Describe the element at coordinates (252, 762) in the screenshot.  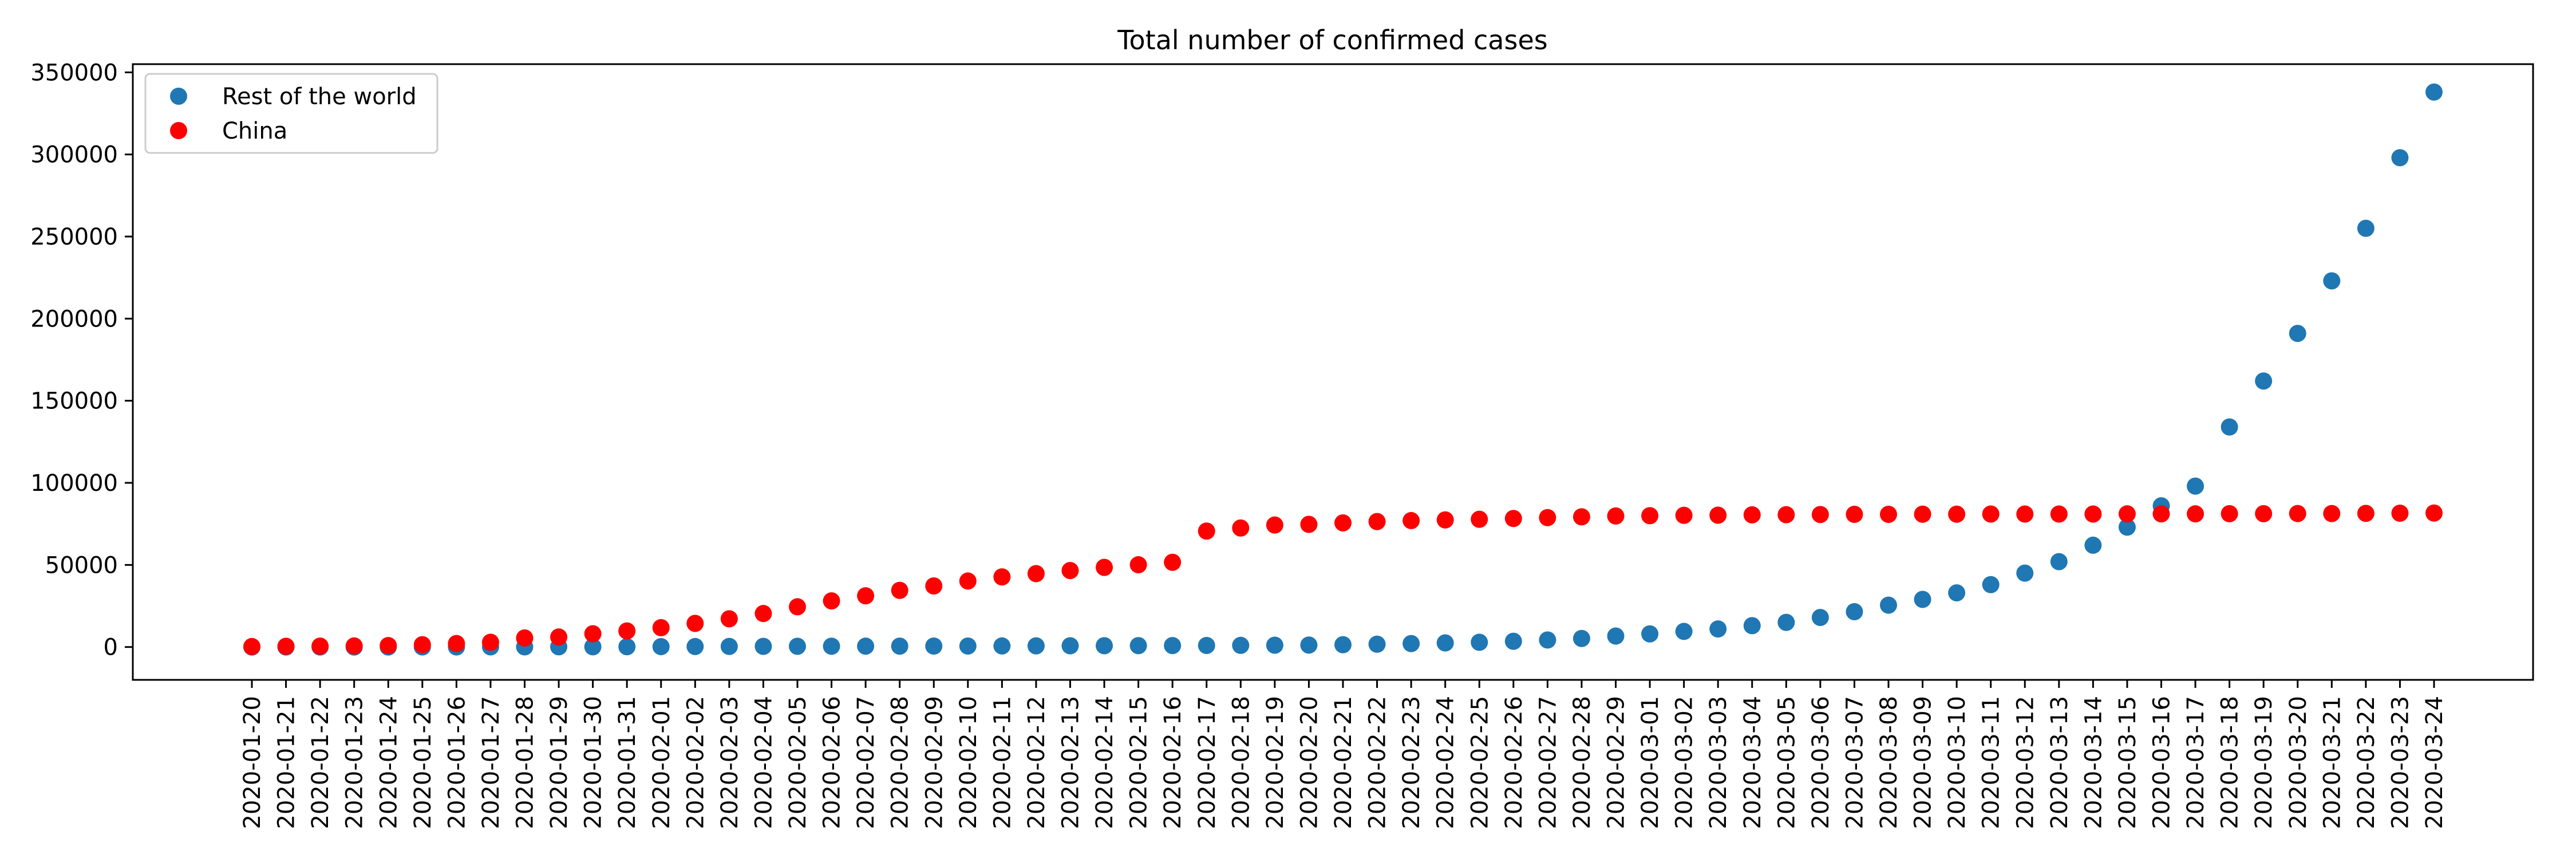
I see `x-tick-label: 2020-01-20` at that location.